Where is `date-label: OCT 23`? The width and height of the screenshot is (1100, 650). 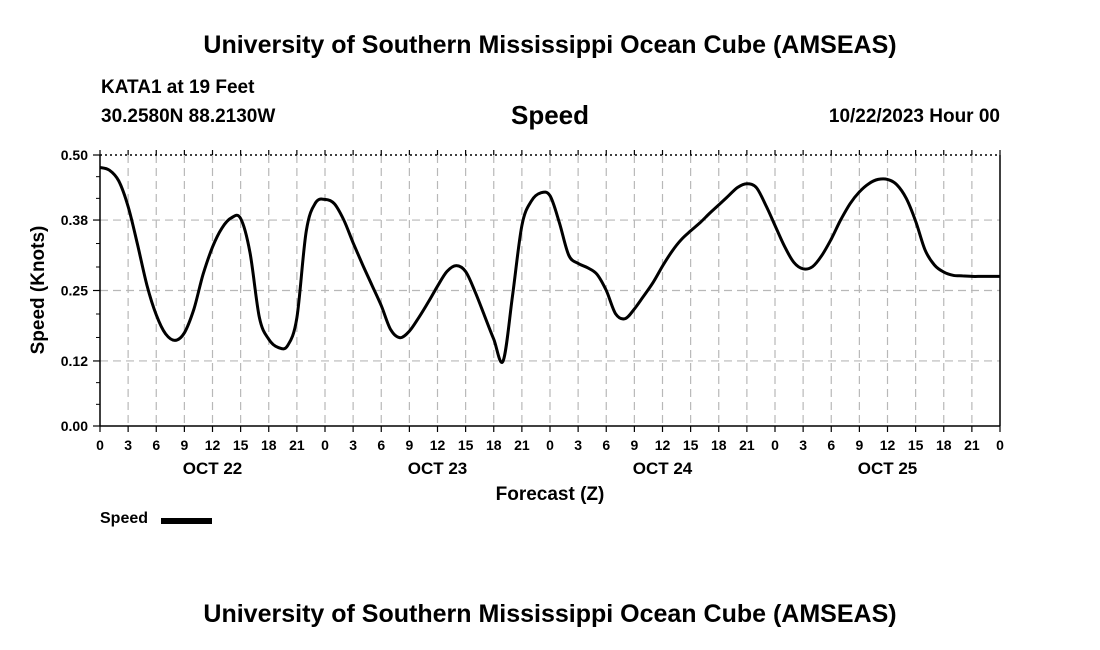
date-label: OCT 23 is located at coordinates (438, 468).